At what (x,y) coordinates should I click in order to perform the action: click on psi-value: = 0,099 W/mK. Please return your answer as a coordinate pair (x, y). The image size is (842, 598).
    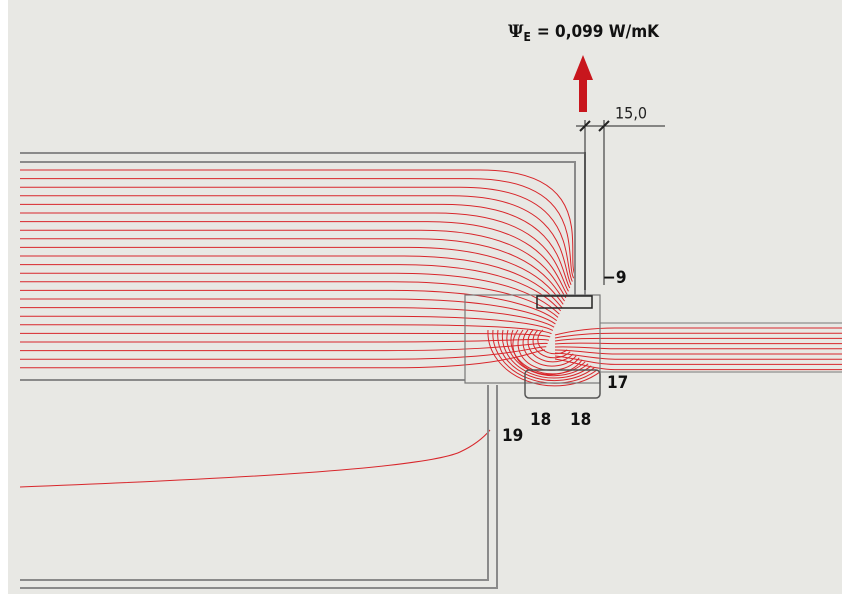
    Looking at the image, I should click on (598, 32).